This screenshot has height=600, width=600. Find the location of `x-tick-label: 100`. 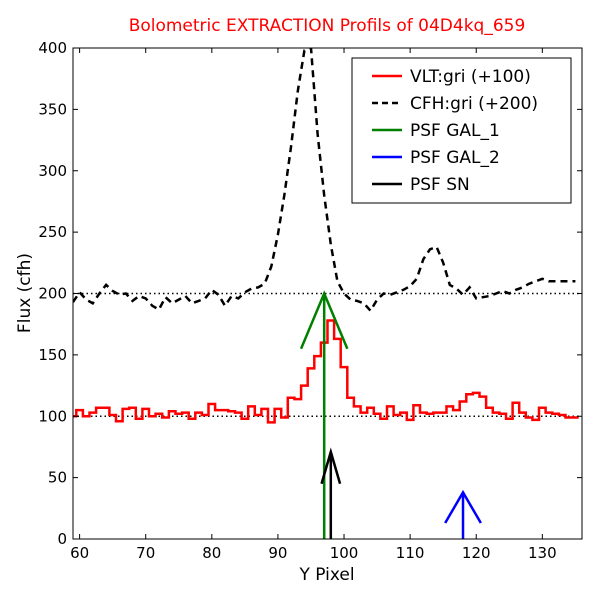

x-tick-label: 100 is located at coordinates (344, 553).